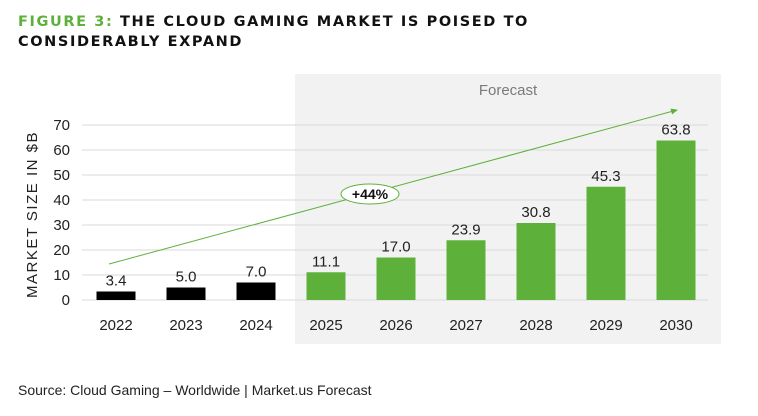 The image size is (758, 416). What do you see at coordinates (675, 130) in the screenshot?
I see `data-label-2030: 63.8` at bounding box center [675, 130].